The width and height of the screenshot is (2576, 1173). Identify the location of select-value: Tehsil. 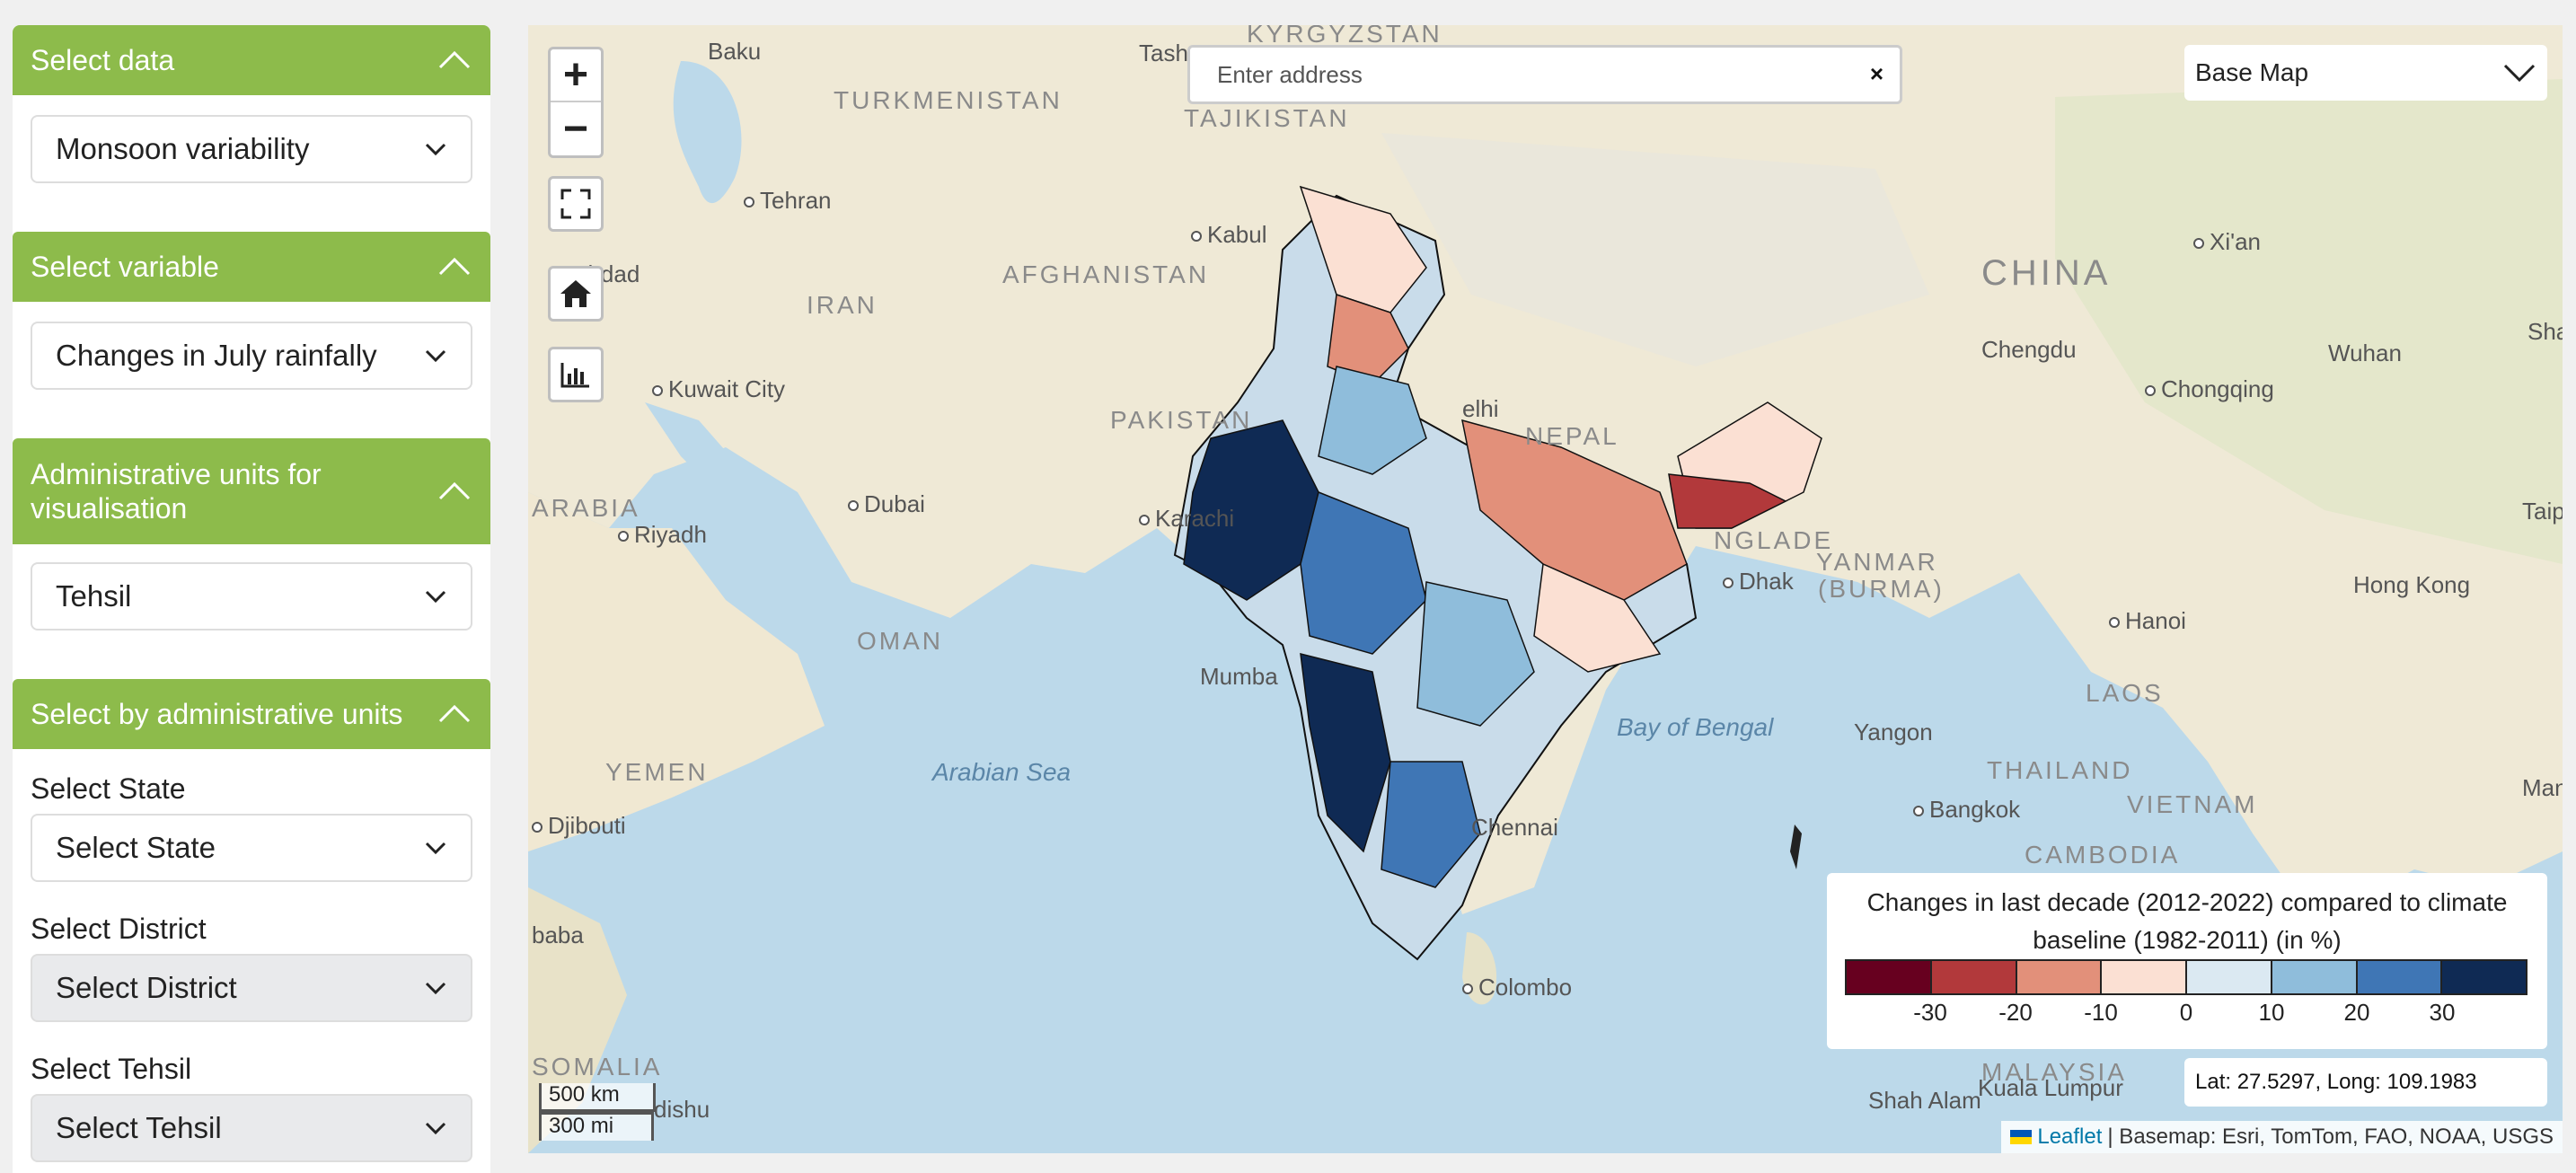
(94, 596).